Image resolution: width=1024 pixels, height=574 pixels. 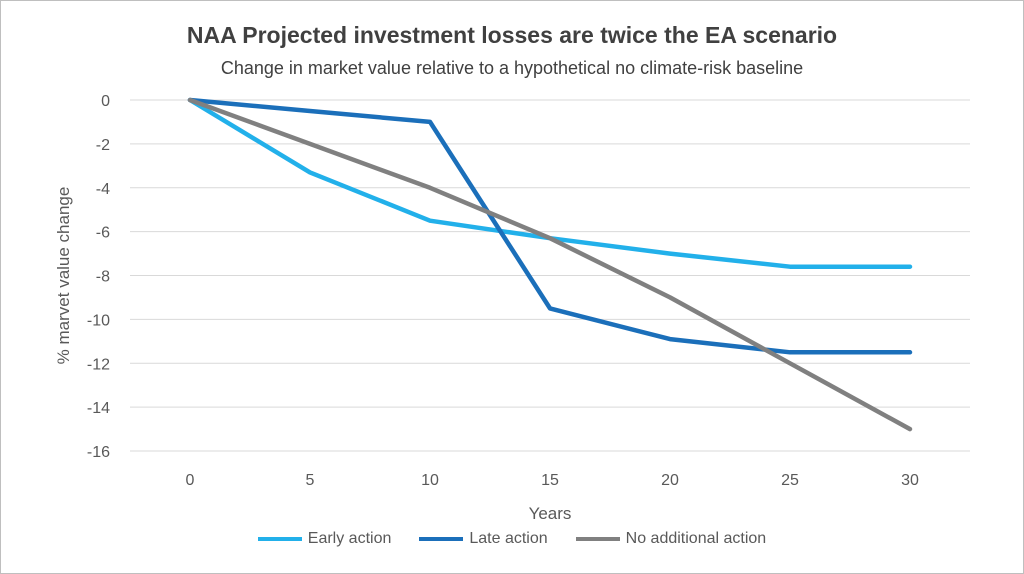 I want to click on x-tick-label: 15, so click(x=550, y=480).